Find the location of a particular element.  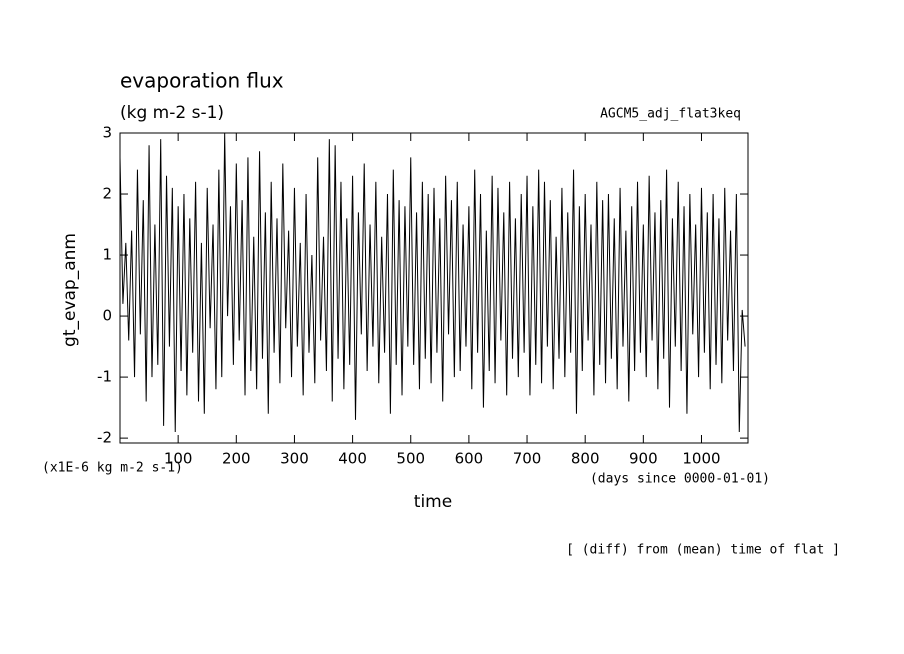

y-tick-label: 1 is located at coordinates (107, 255).